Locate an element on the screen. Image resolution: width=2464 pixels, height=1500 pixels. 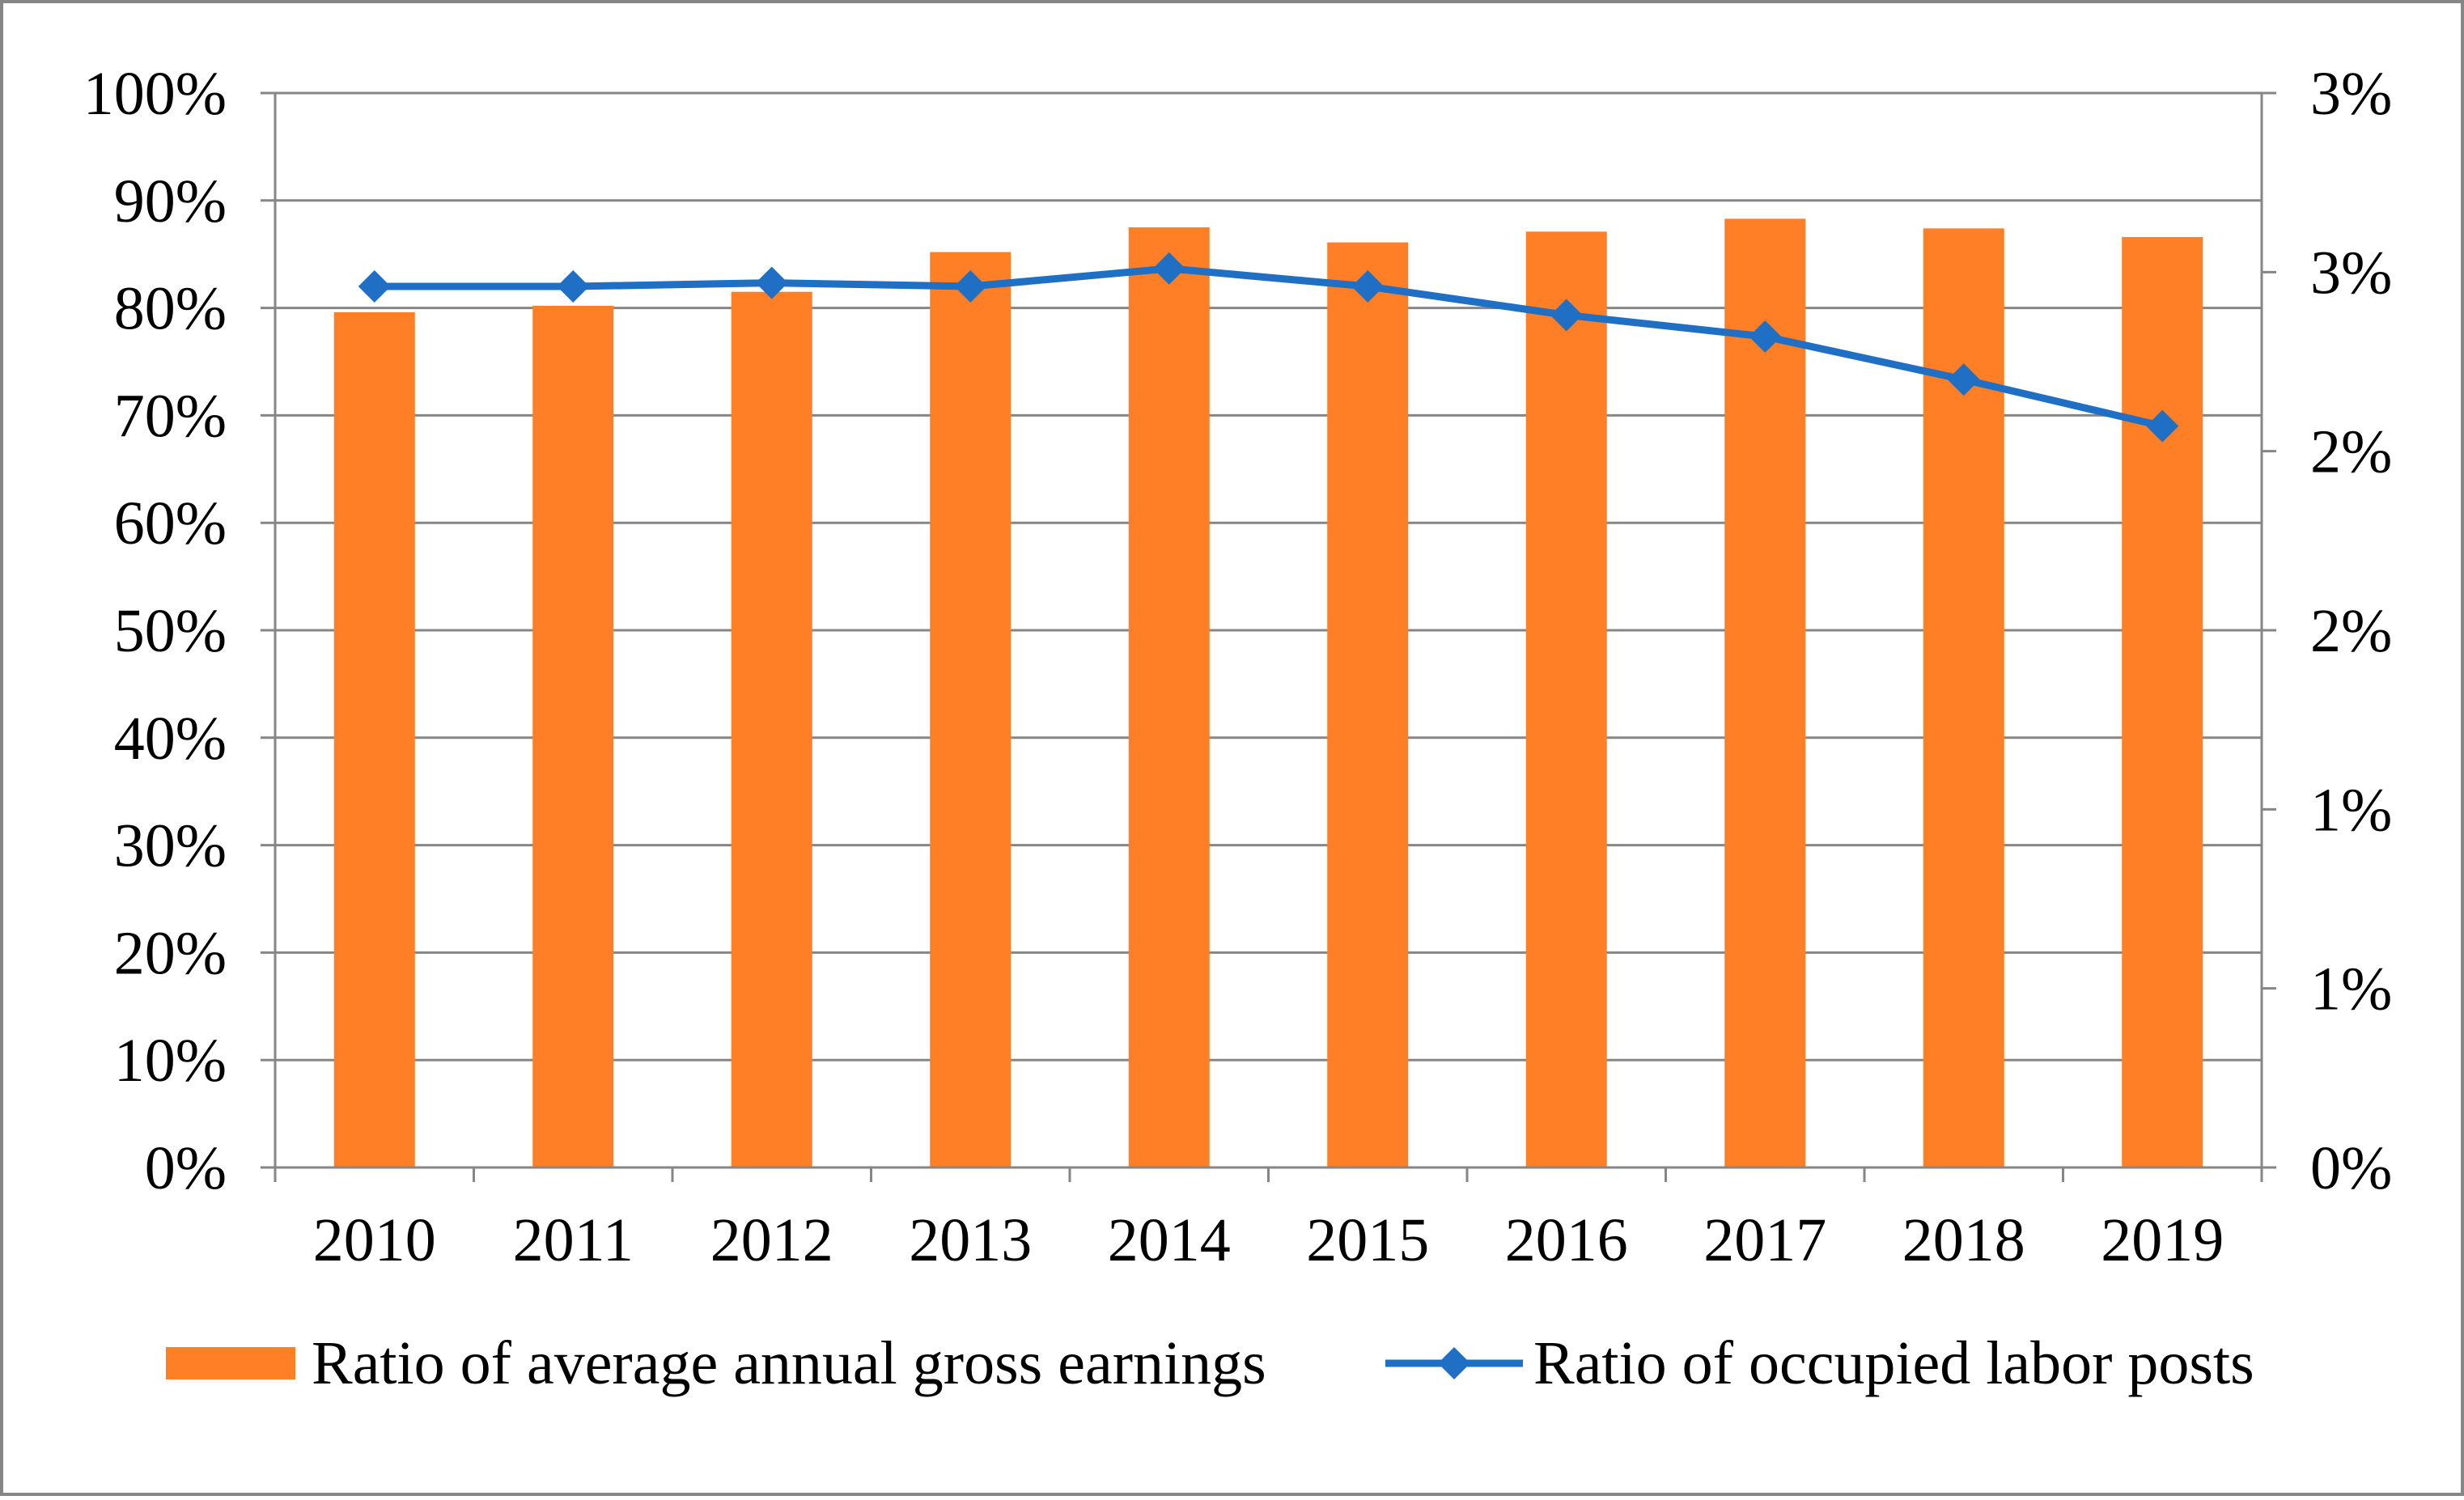
y-left-tick-label: 10% is located at coordinates (170, 1061).